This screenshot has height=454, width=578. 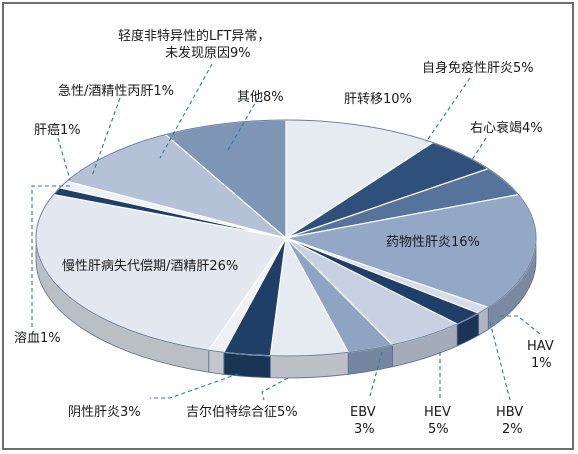 I want to click on leader-hav, so click(x=520, y=325).